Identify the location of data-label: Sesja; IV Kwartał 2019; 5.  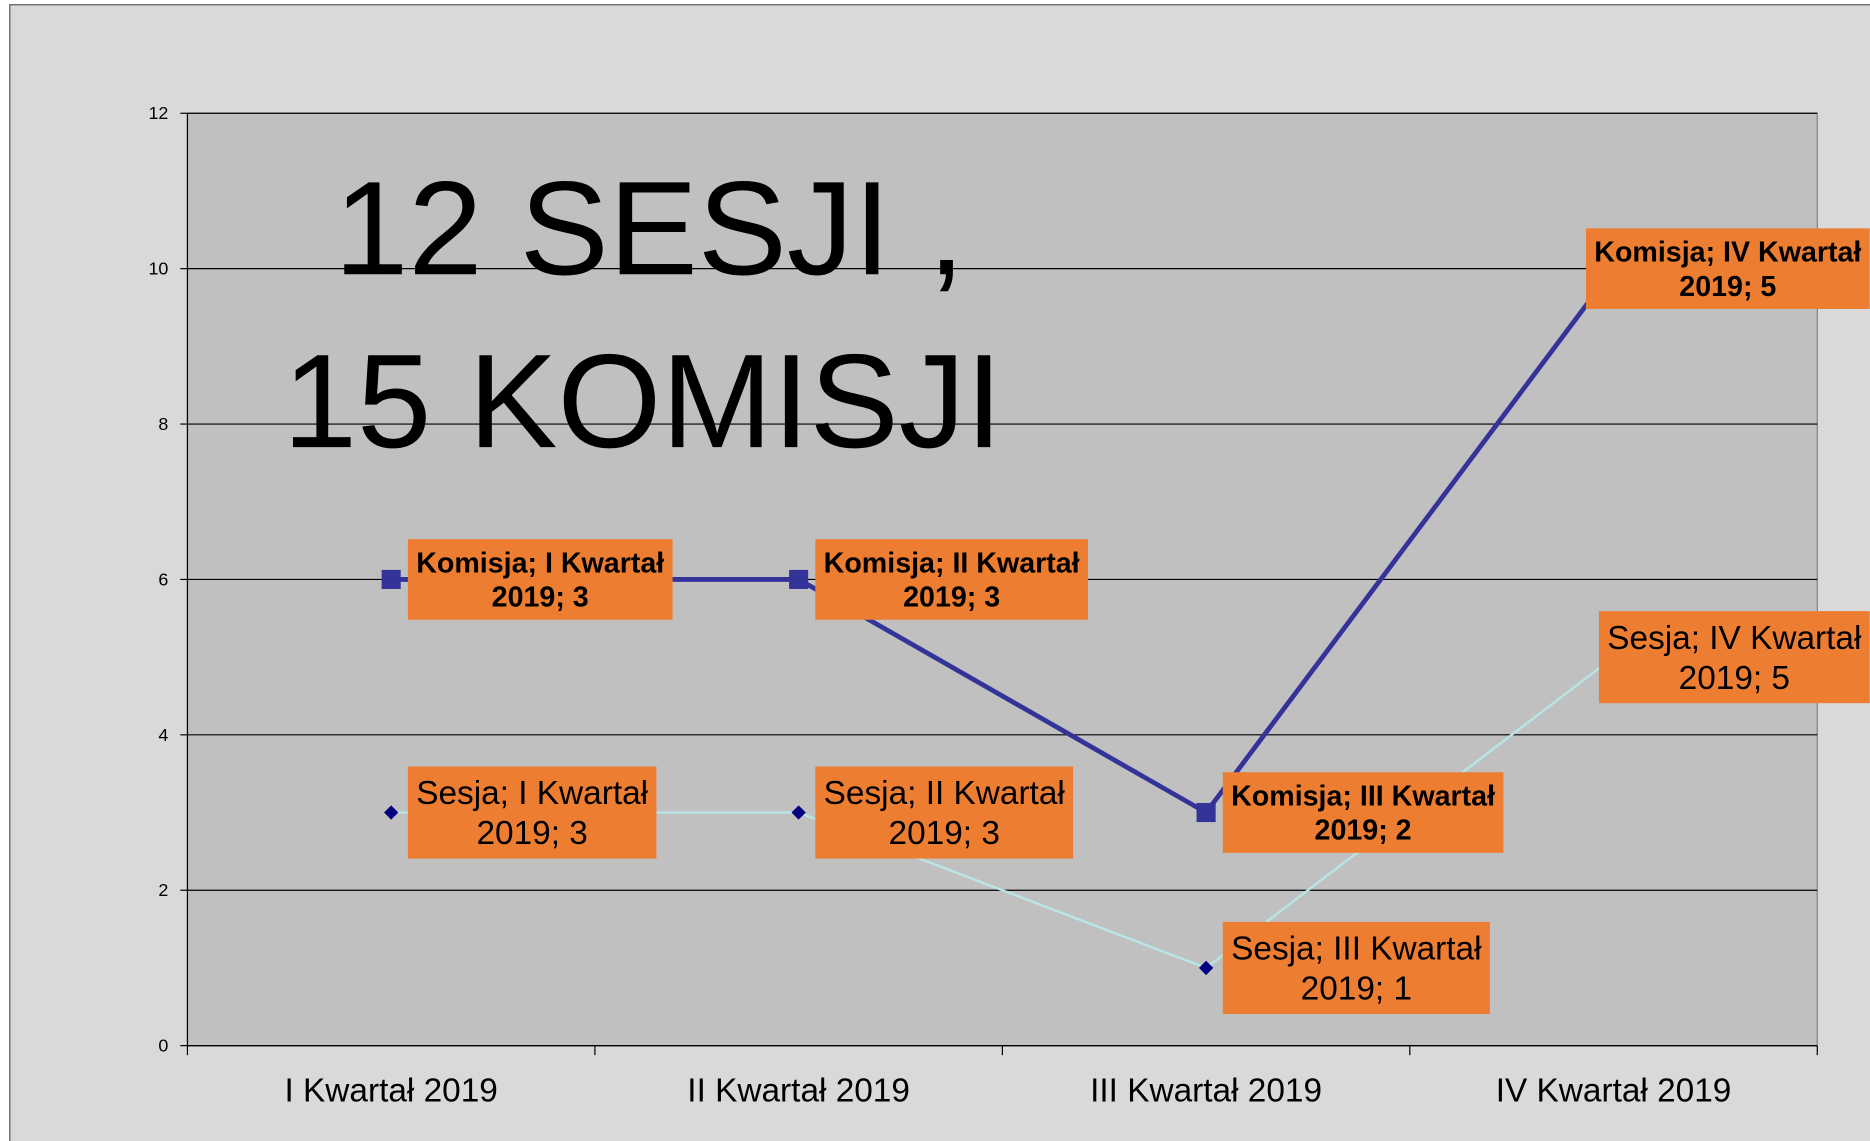
(1734, 657).